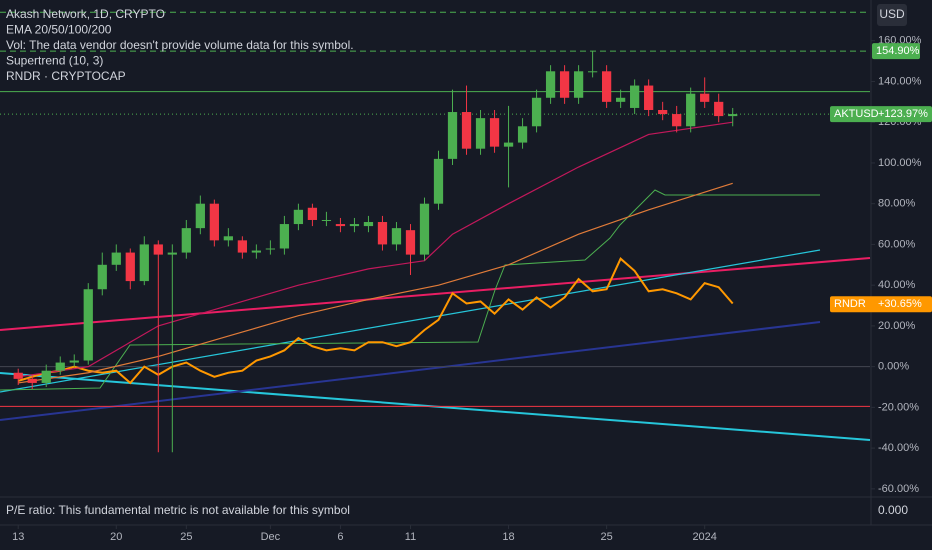 Image resolution: width=932 pixels, height=550 pixels. What do you see at coordinates (704, 537) in the screenshot?
I see `x-tick-label: 2024` at bounding box center [704, 537].